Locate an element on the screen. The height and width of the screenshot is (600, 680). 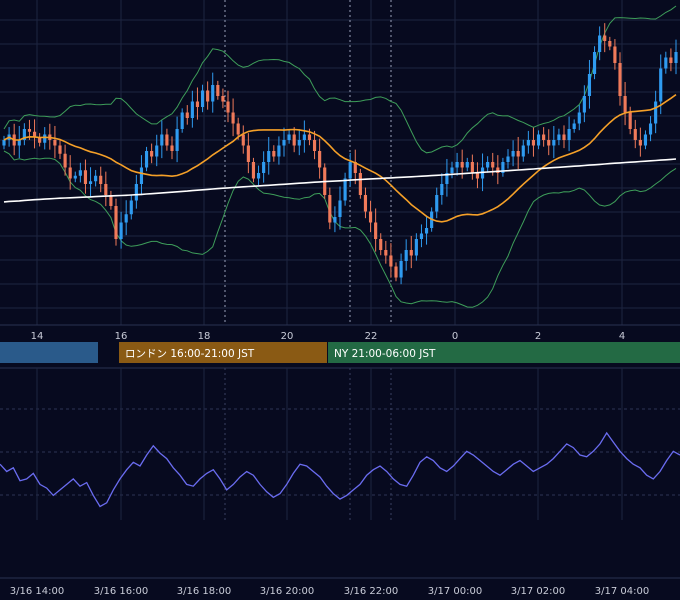
price-x-tick-label: 14 is located at coordinates (37, 336).